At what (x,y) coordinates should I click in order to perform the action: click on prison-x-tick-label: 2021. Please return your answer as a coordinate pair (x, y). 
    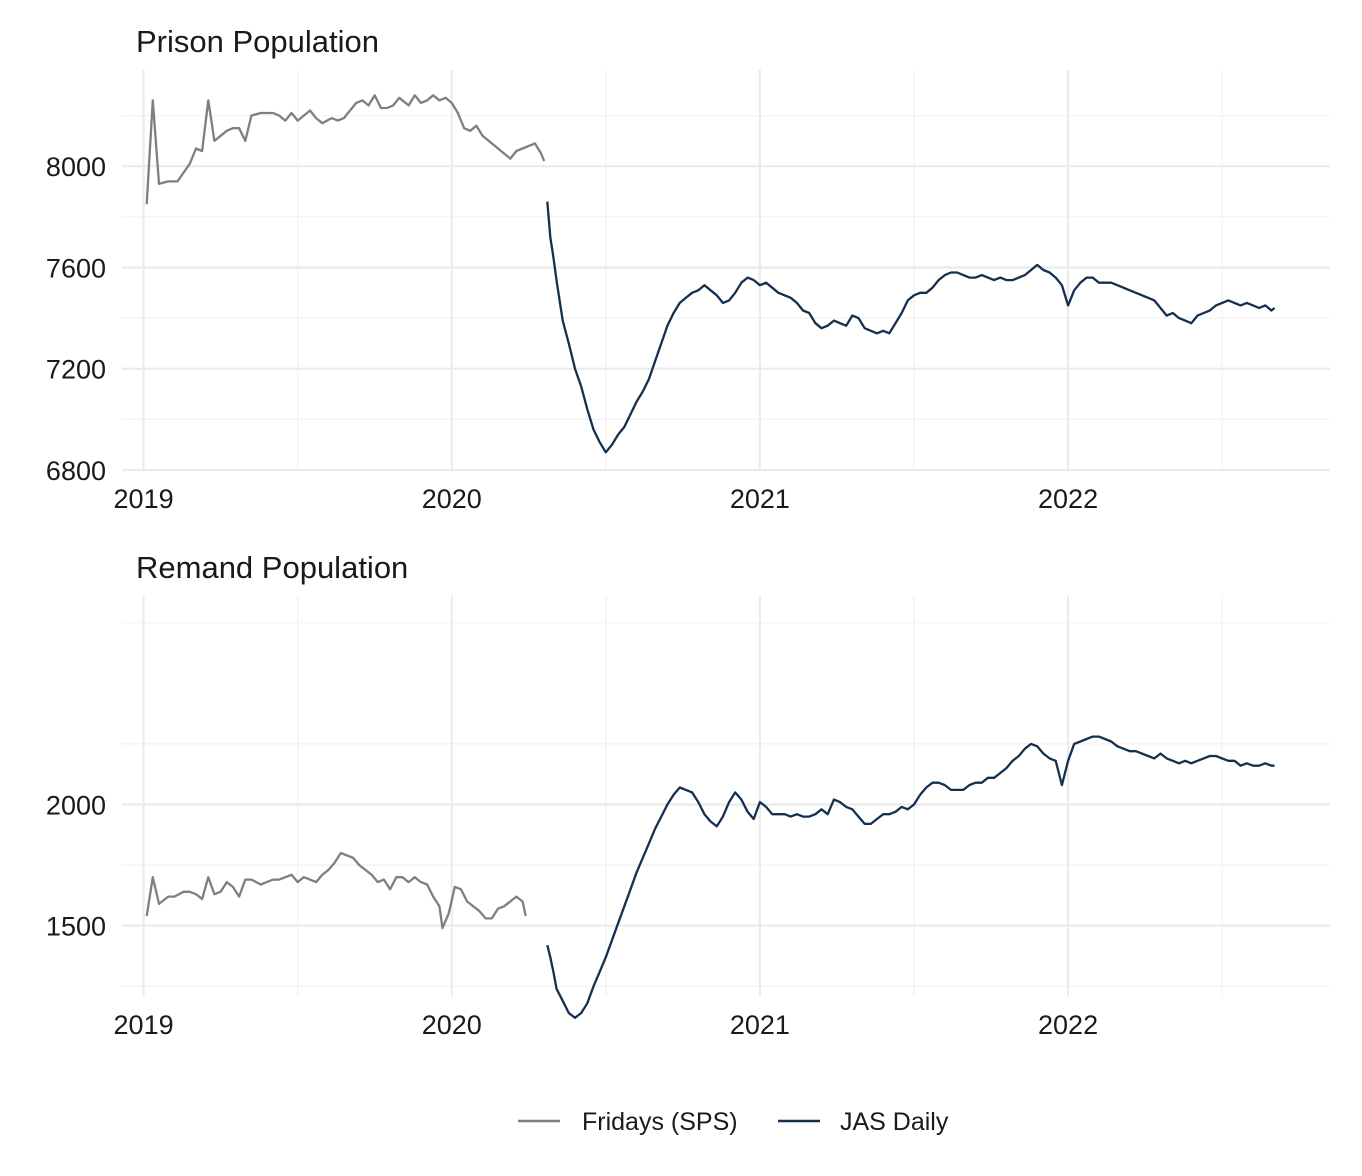
    Looking at the image, I should click on (760, 499).